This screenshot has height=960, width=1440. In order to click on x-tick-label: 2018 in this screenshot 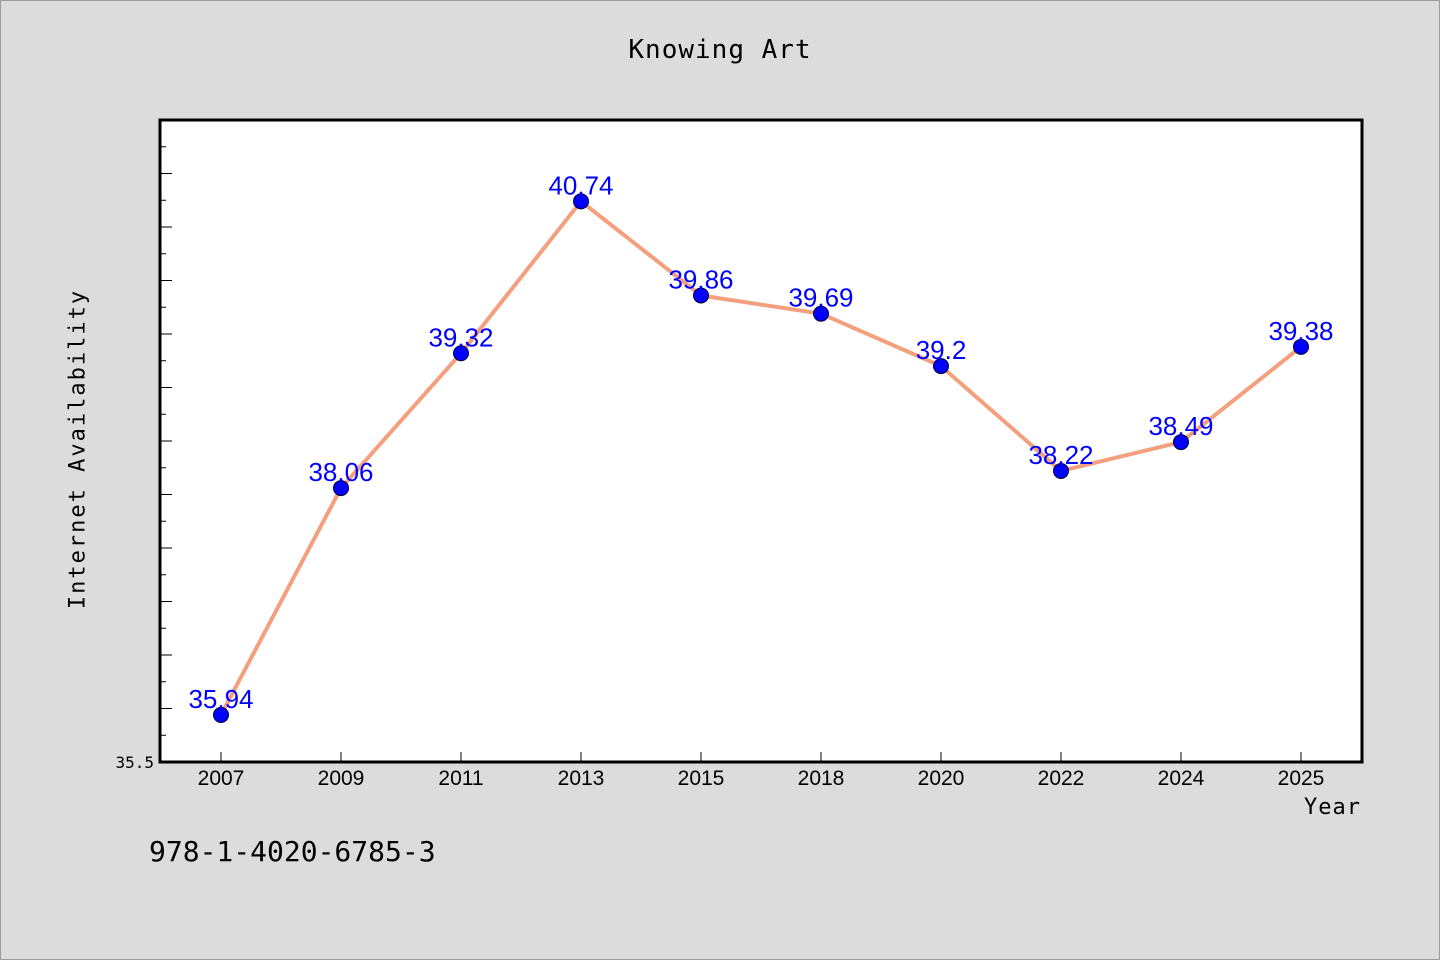, I will do `click(821, 778)`.